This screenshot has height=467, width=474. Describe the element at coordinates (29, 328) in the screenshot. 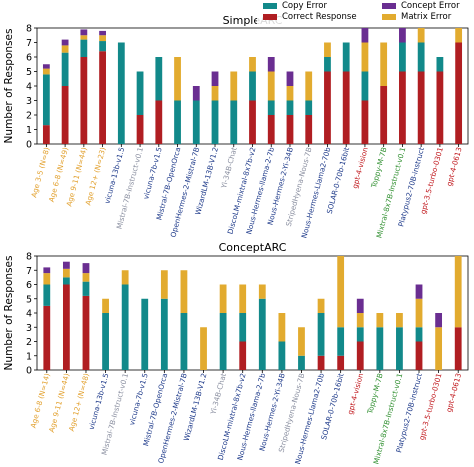

I see `conceptarc-ytick-label-3: 3` at that location.